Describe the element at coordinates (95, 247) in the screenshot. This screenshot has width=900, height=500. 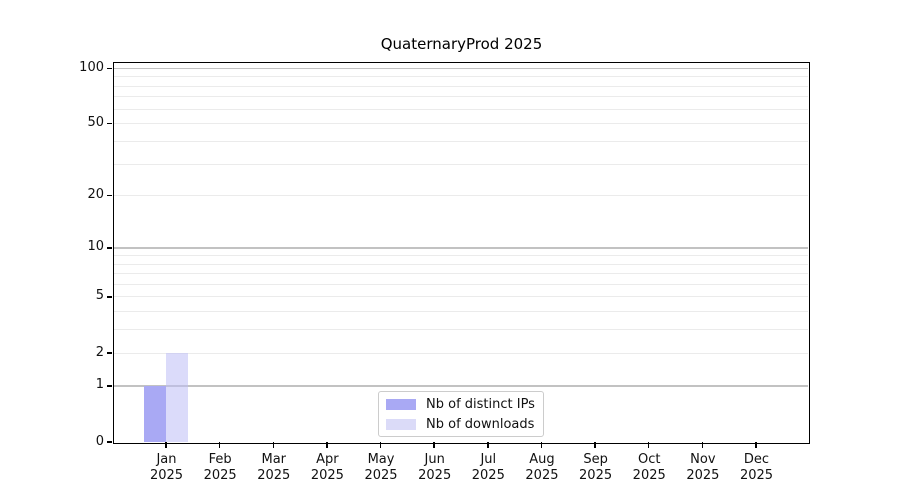
I see `y-tick-label: 10` at that location.